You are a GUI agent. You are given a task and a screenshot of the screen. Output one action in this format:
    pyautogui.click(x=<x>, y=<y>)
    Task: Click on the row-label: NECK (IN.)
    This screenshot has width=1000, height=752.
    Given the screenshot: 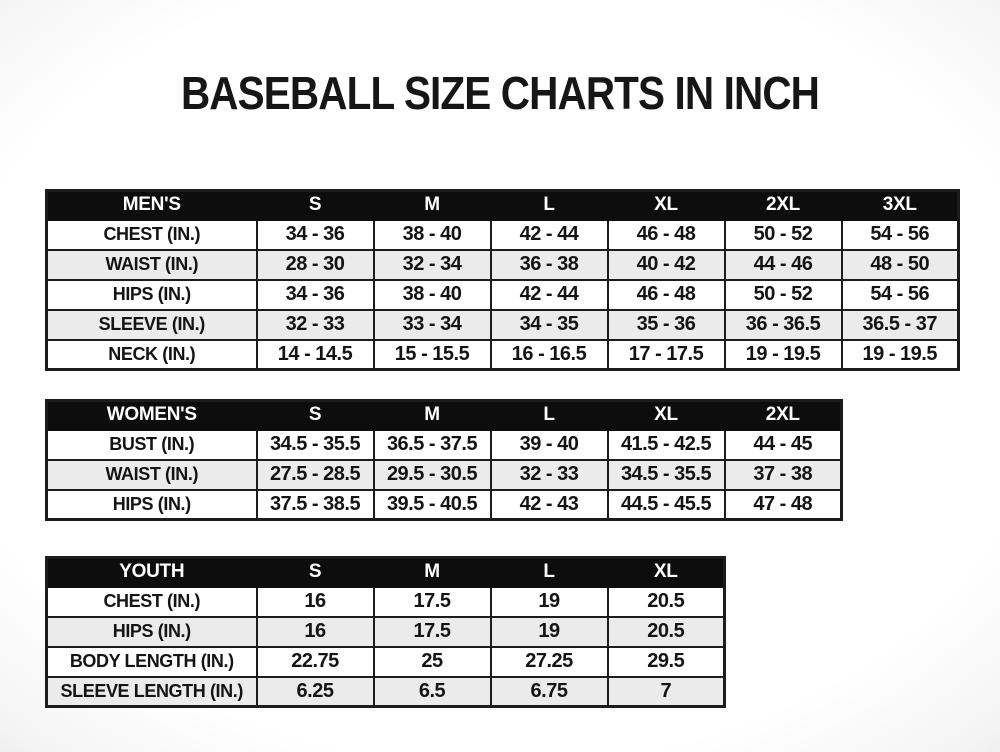 What is the action you would take?
    pyautogui.click(x=151, y=354)
    